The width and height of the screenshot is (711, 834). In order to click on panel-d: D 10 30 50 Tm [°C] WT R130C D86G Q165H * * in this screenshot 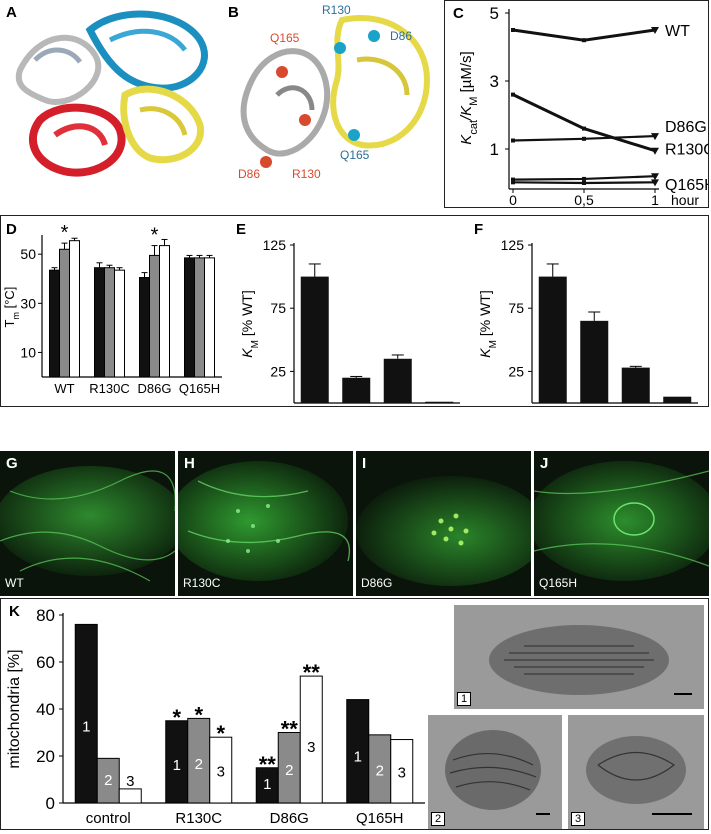, I will do `click(115, 311)`.